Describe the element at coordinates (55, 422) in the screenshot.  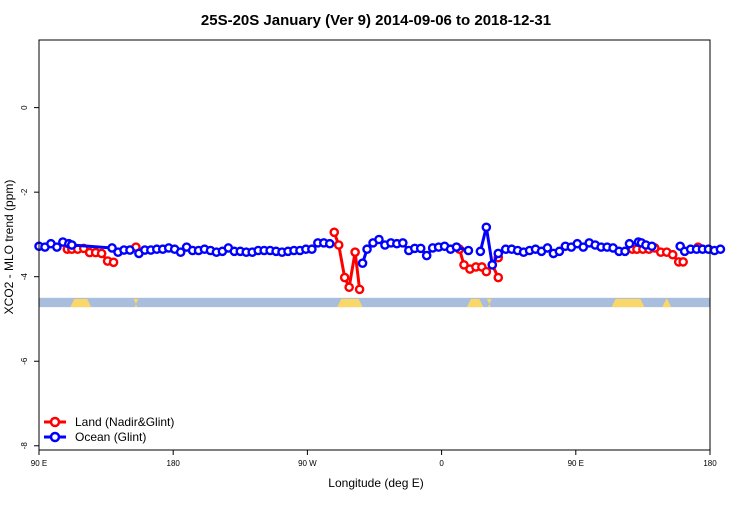
I see `legend-land-marker` at that location.